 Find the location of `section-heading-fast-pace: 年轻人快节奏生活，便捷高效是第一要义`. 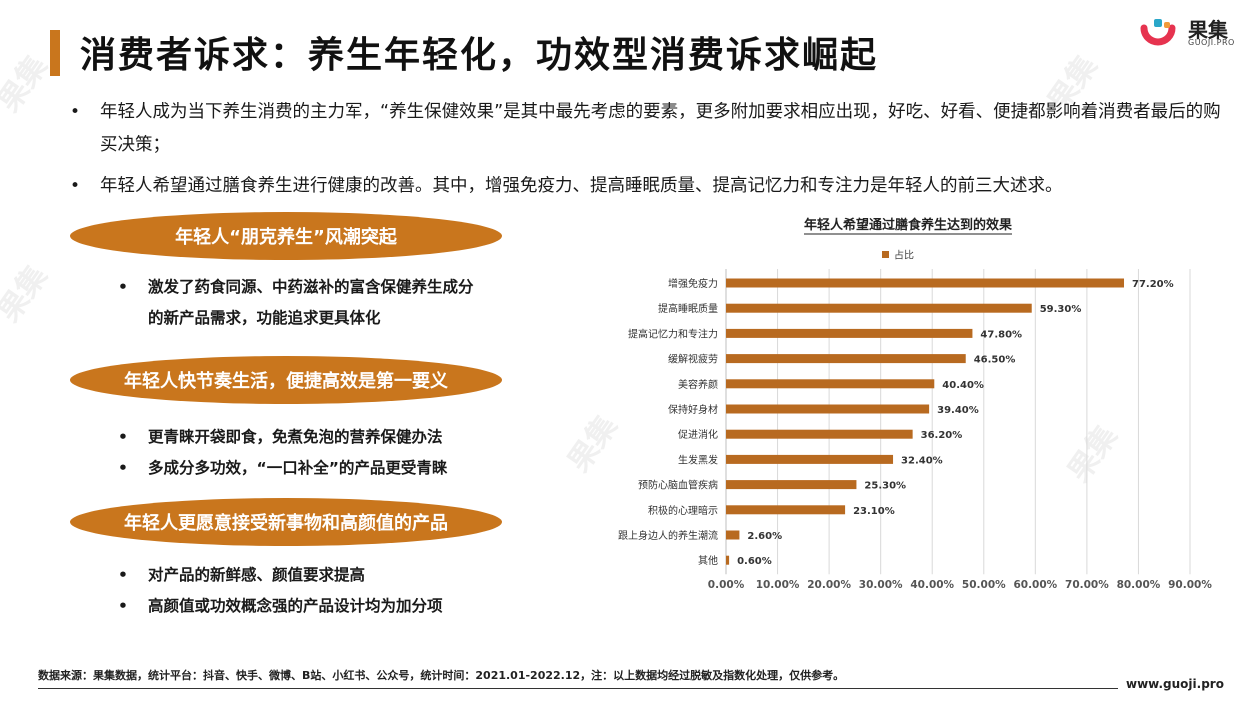

section-heading-fast-pace: 年轻人快节奏生活，便捷高效是第一要义 is located at coordinates (286, 380).